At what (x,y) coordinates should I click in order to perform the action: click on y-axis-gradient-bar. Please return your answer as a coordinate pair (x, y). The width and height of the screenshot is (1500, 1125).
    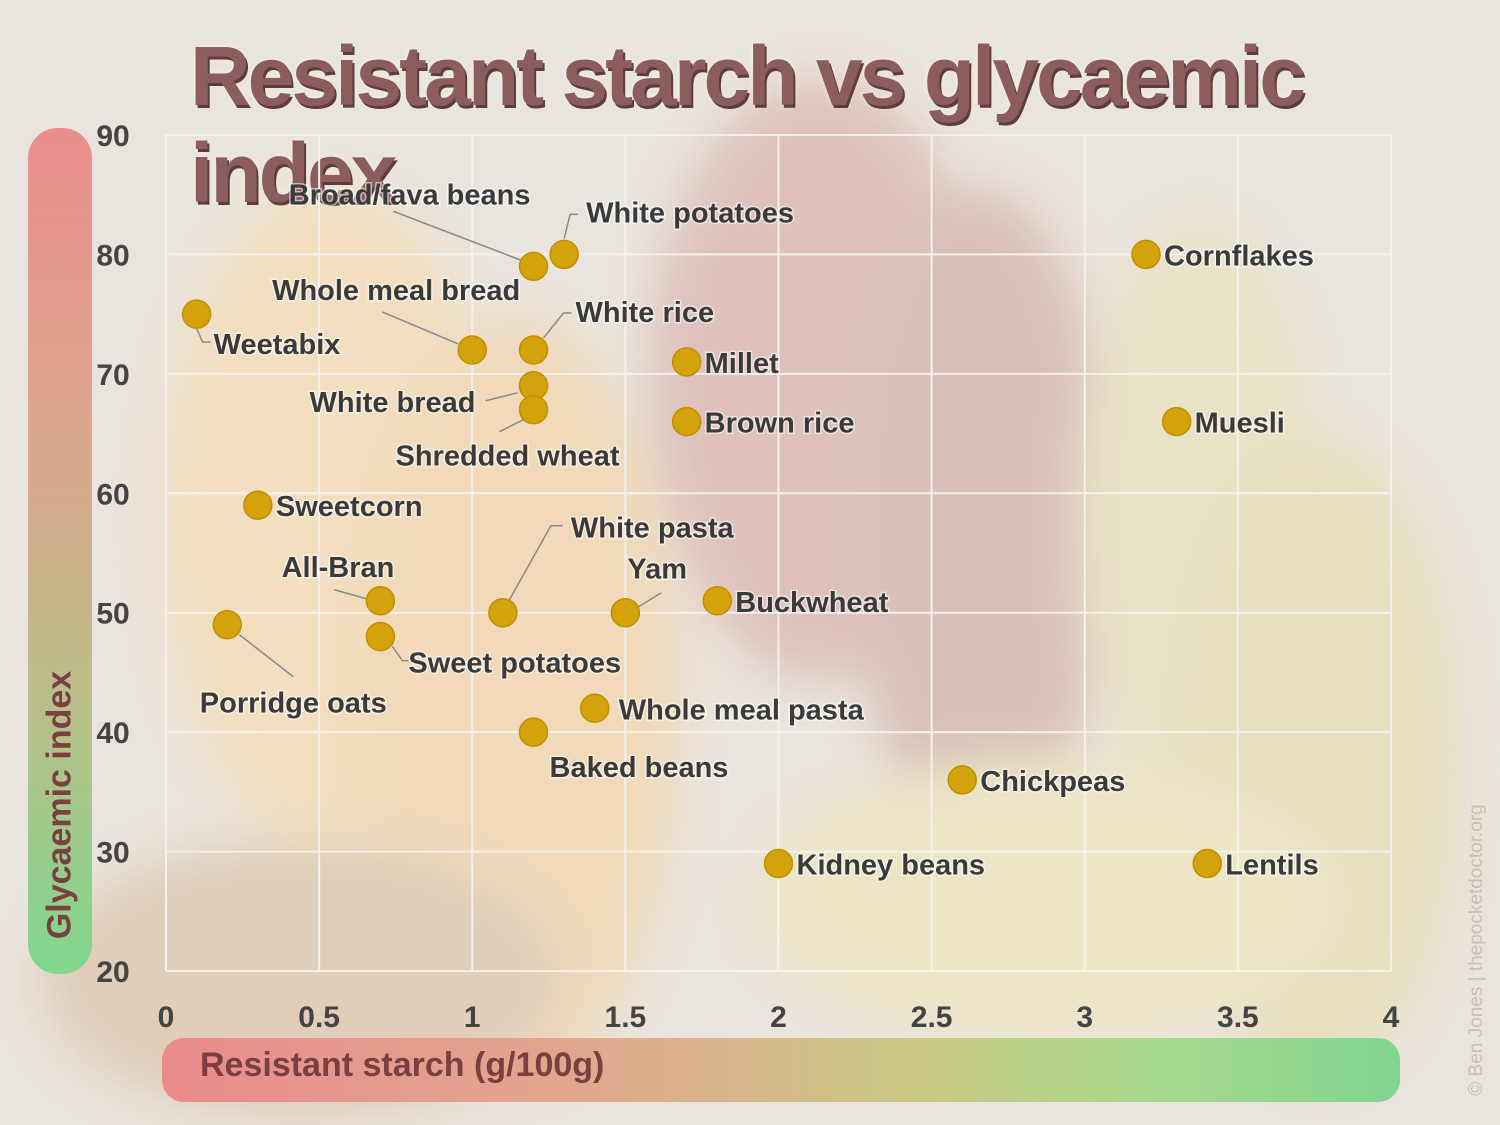
    Looking at the image, I should click on (60, 551).